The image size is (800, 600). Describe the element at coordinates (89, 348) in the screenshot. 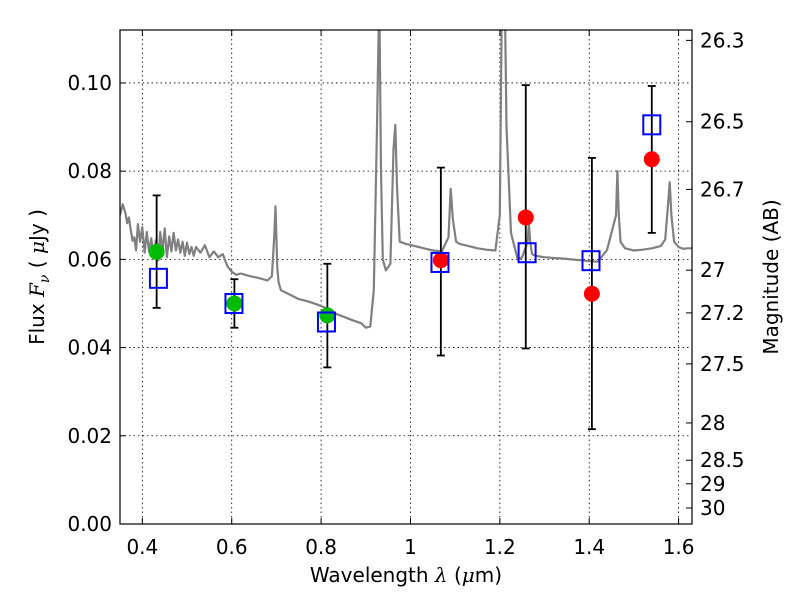

I see `y-tick-label: 0.04` at that location.